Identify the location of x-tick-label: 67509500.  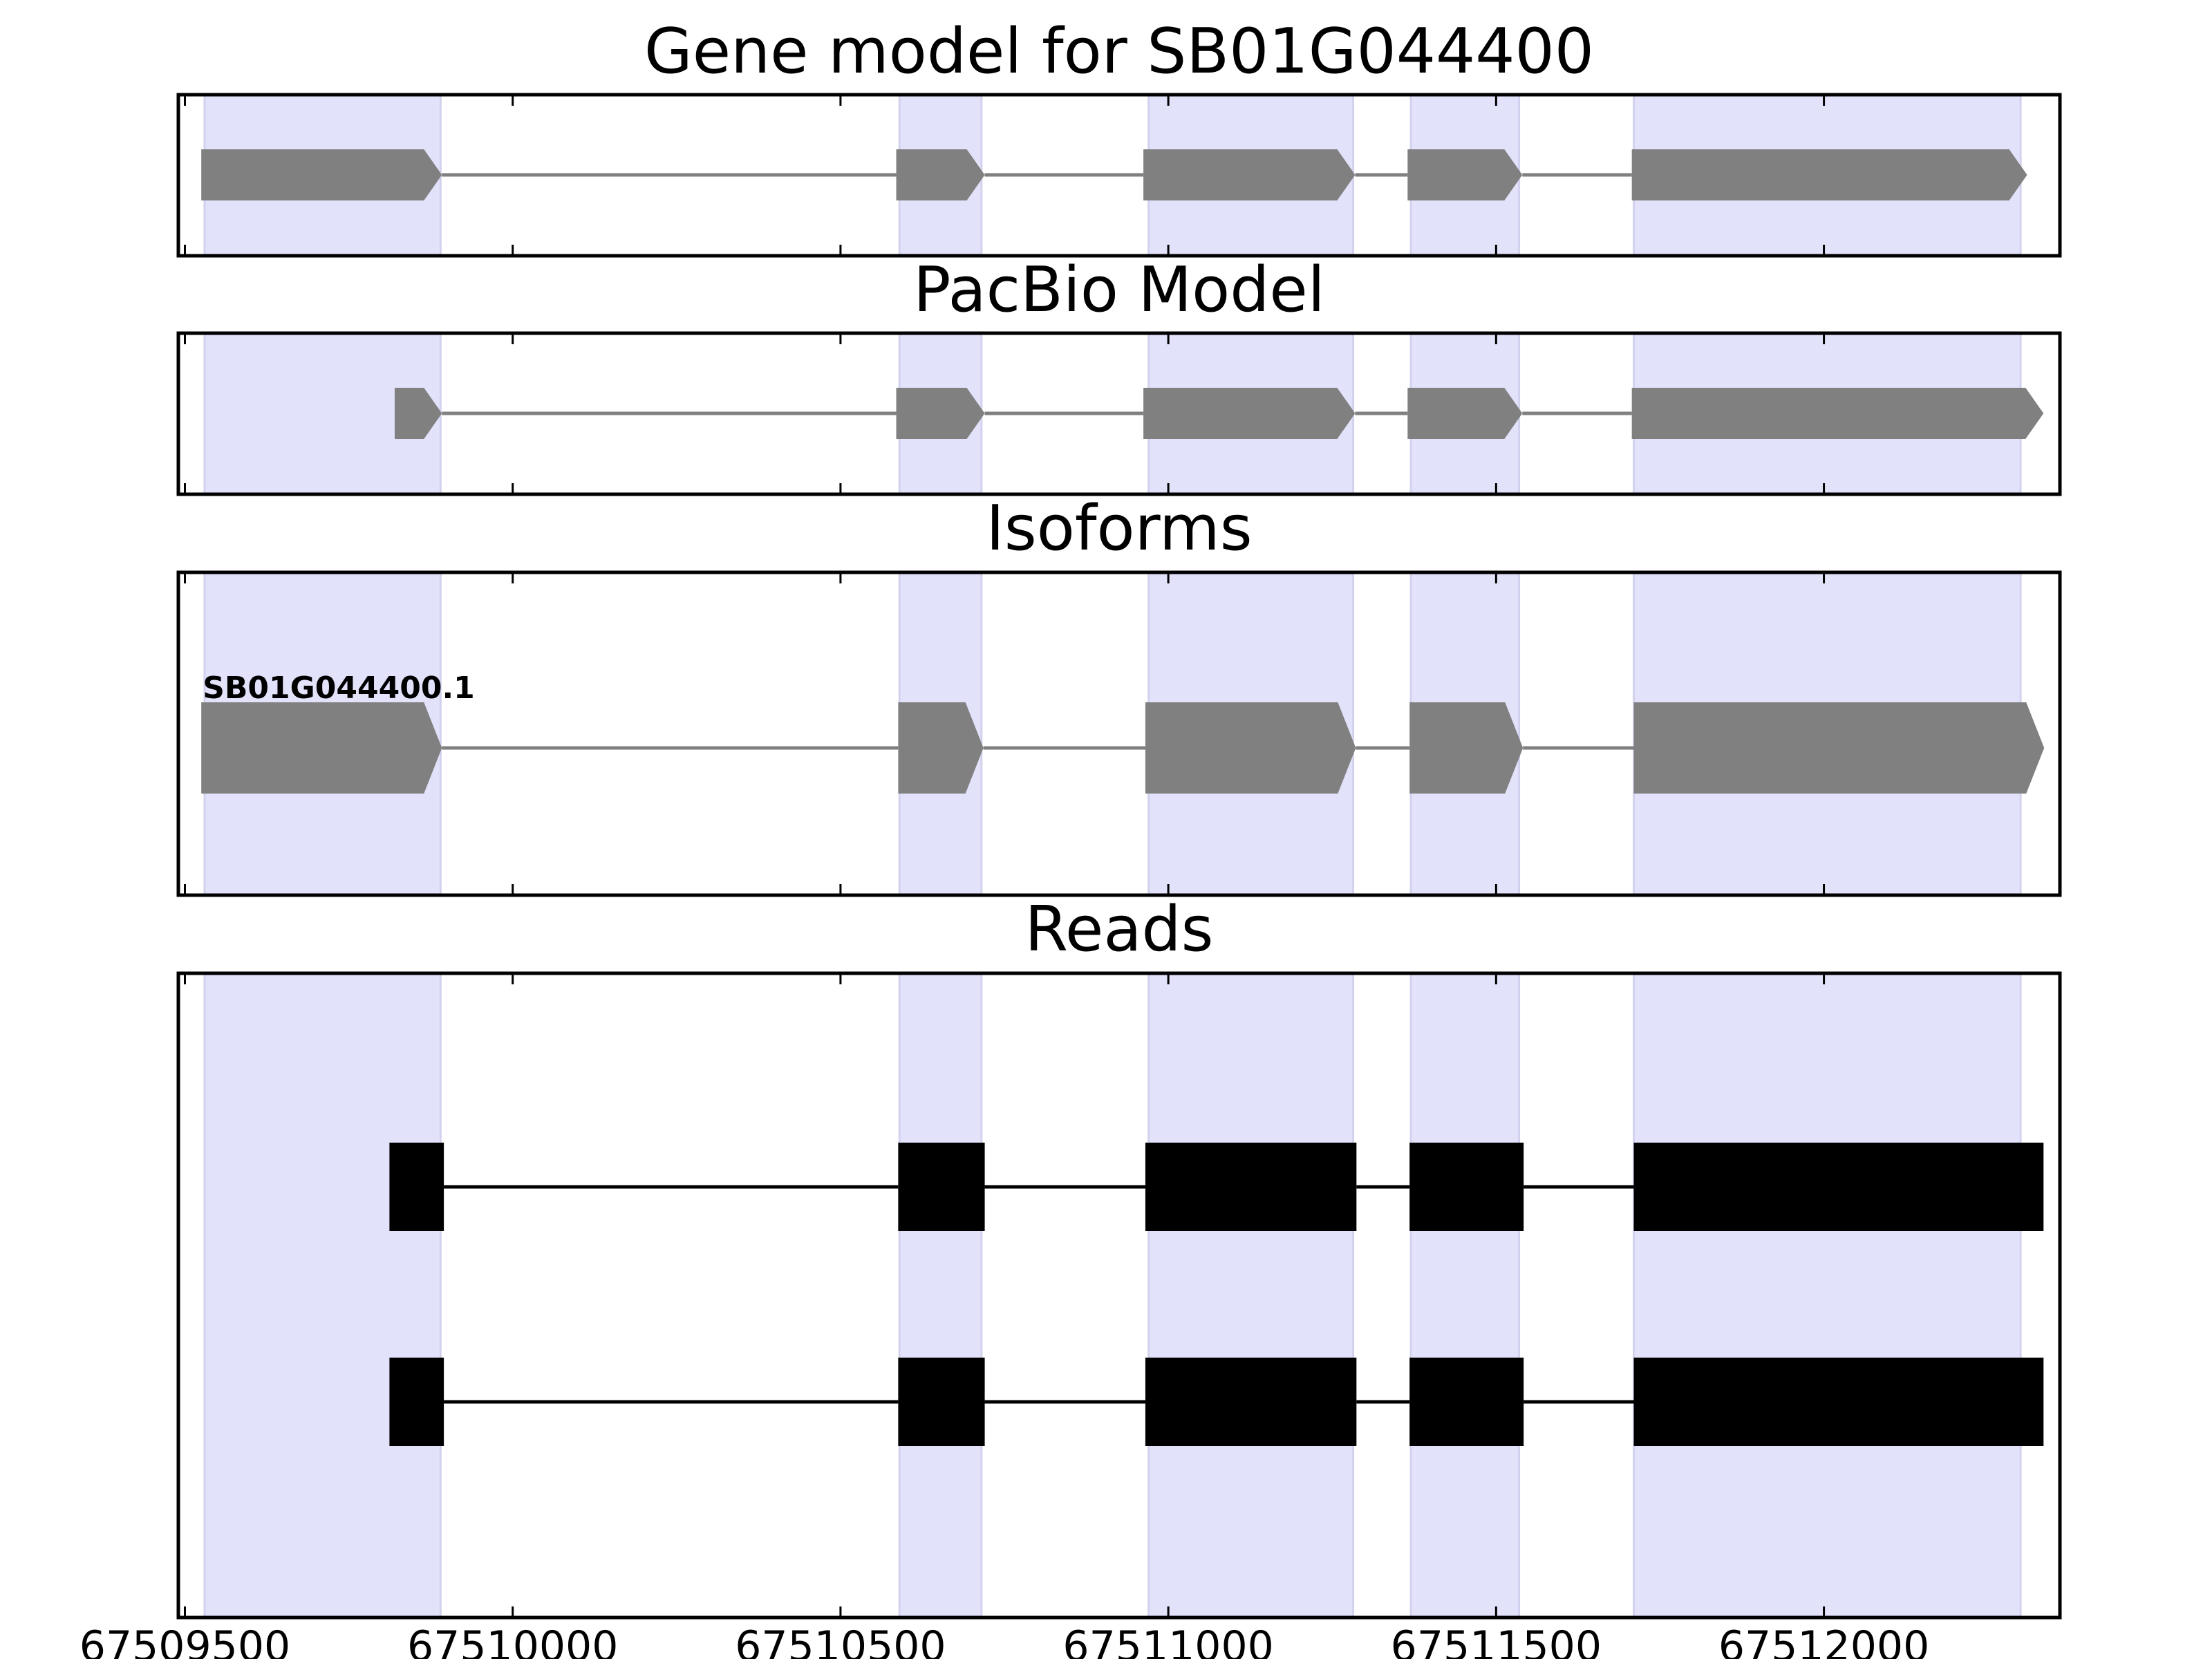
(184, 1640).